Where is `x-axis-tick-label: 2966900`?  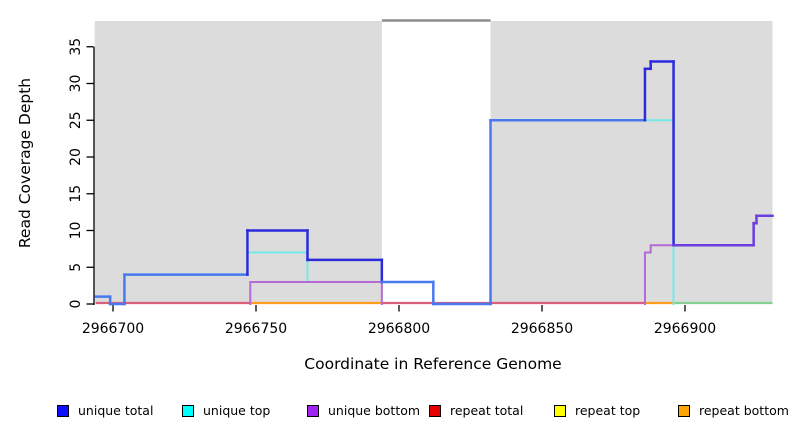 x-axis-tick-label: 2966900 is located at coordinates (685, 329).